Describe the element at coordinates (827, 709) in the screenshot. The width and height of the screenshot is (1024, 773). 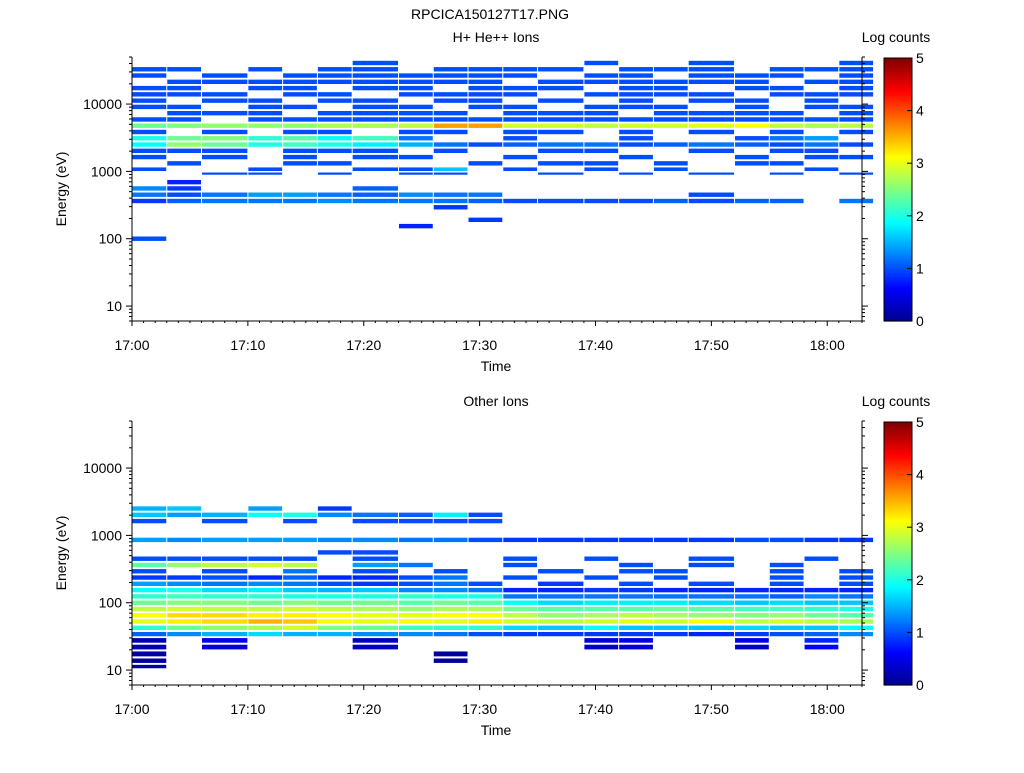
I see `x-tick-label: 18:00` at that location.